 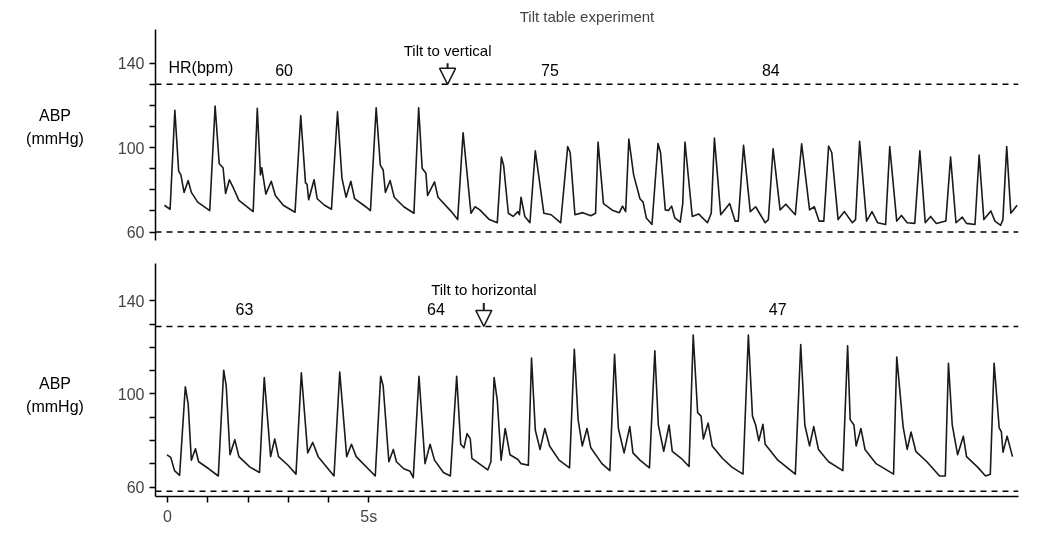 What do you see at coordinates (168, 516) in the screenshot?
I see `x-tick-label: 0` at bounding box center [168, 516].